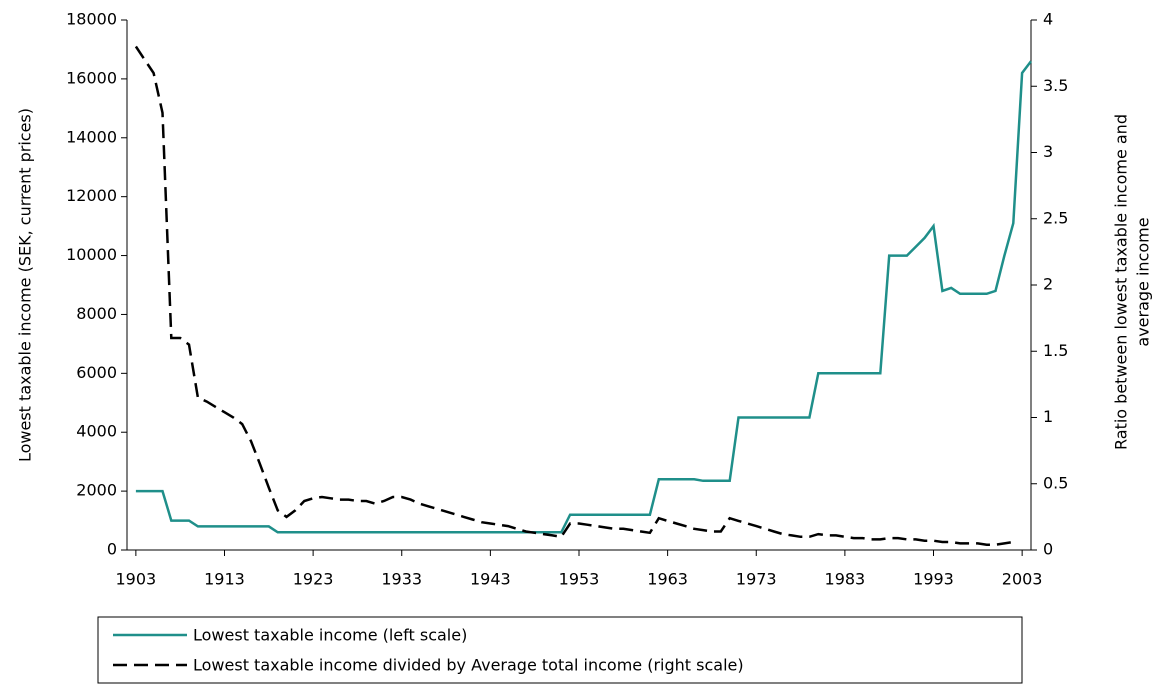 This screenshot has height=686, width=1160. I want to click on y-tick-label: 10000, so click(91, 254).